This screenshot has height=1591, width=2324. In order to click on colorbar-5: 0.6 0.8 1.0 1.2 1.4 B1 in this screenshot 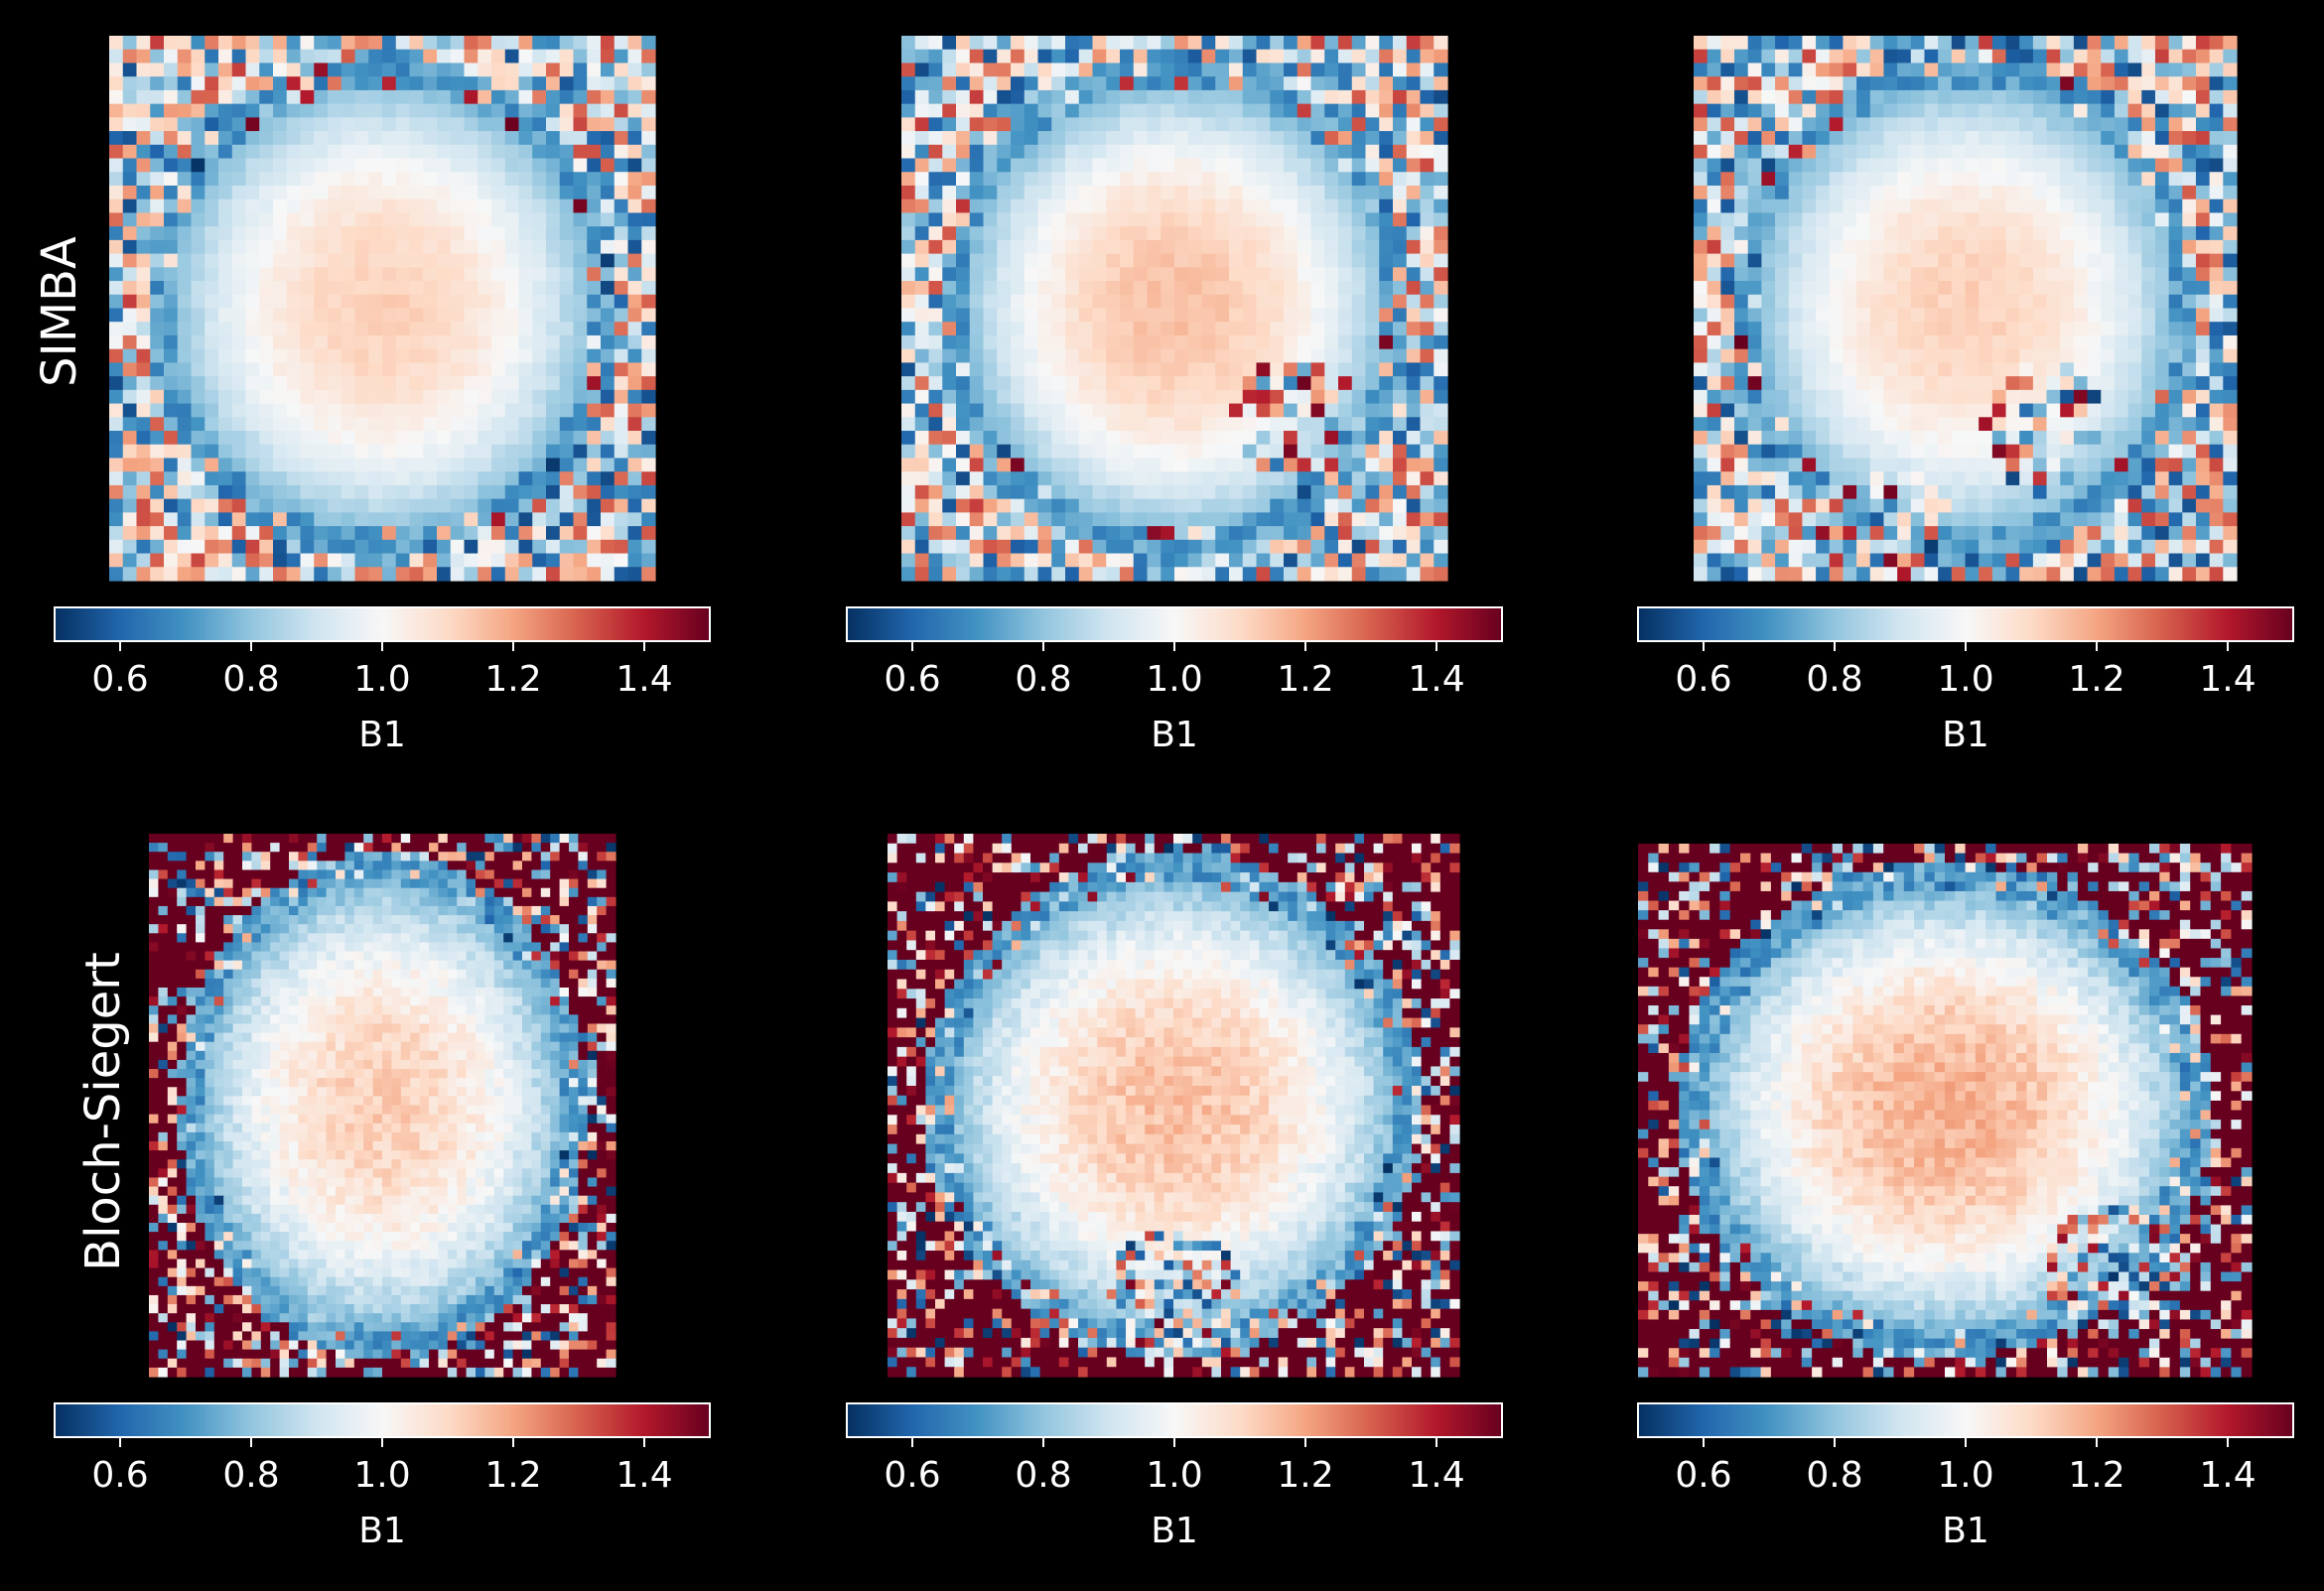, I will do `click(1174, 1476)`.